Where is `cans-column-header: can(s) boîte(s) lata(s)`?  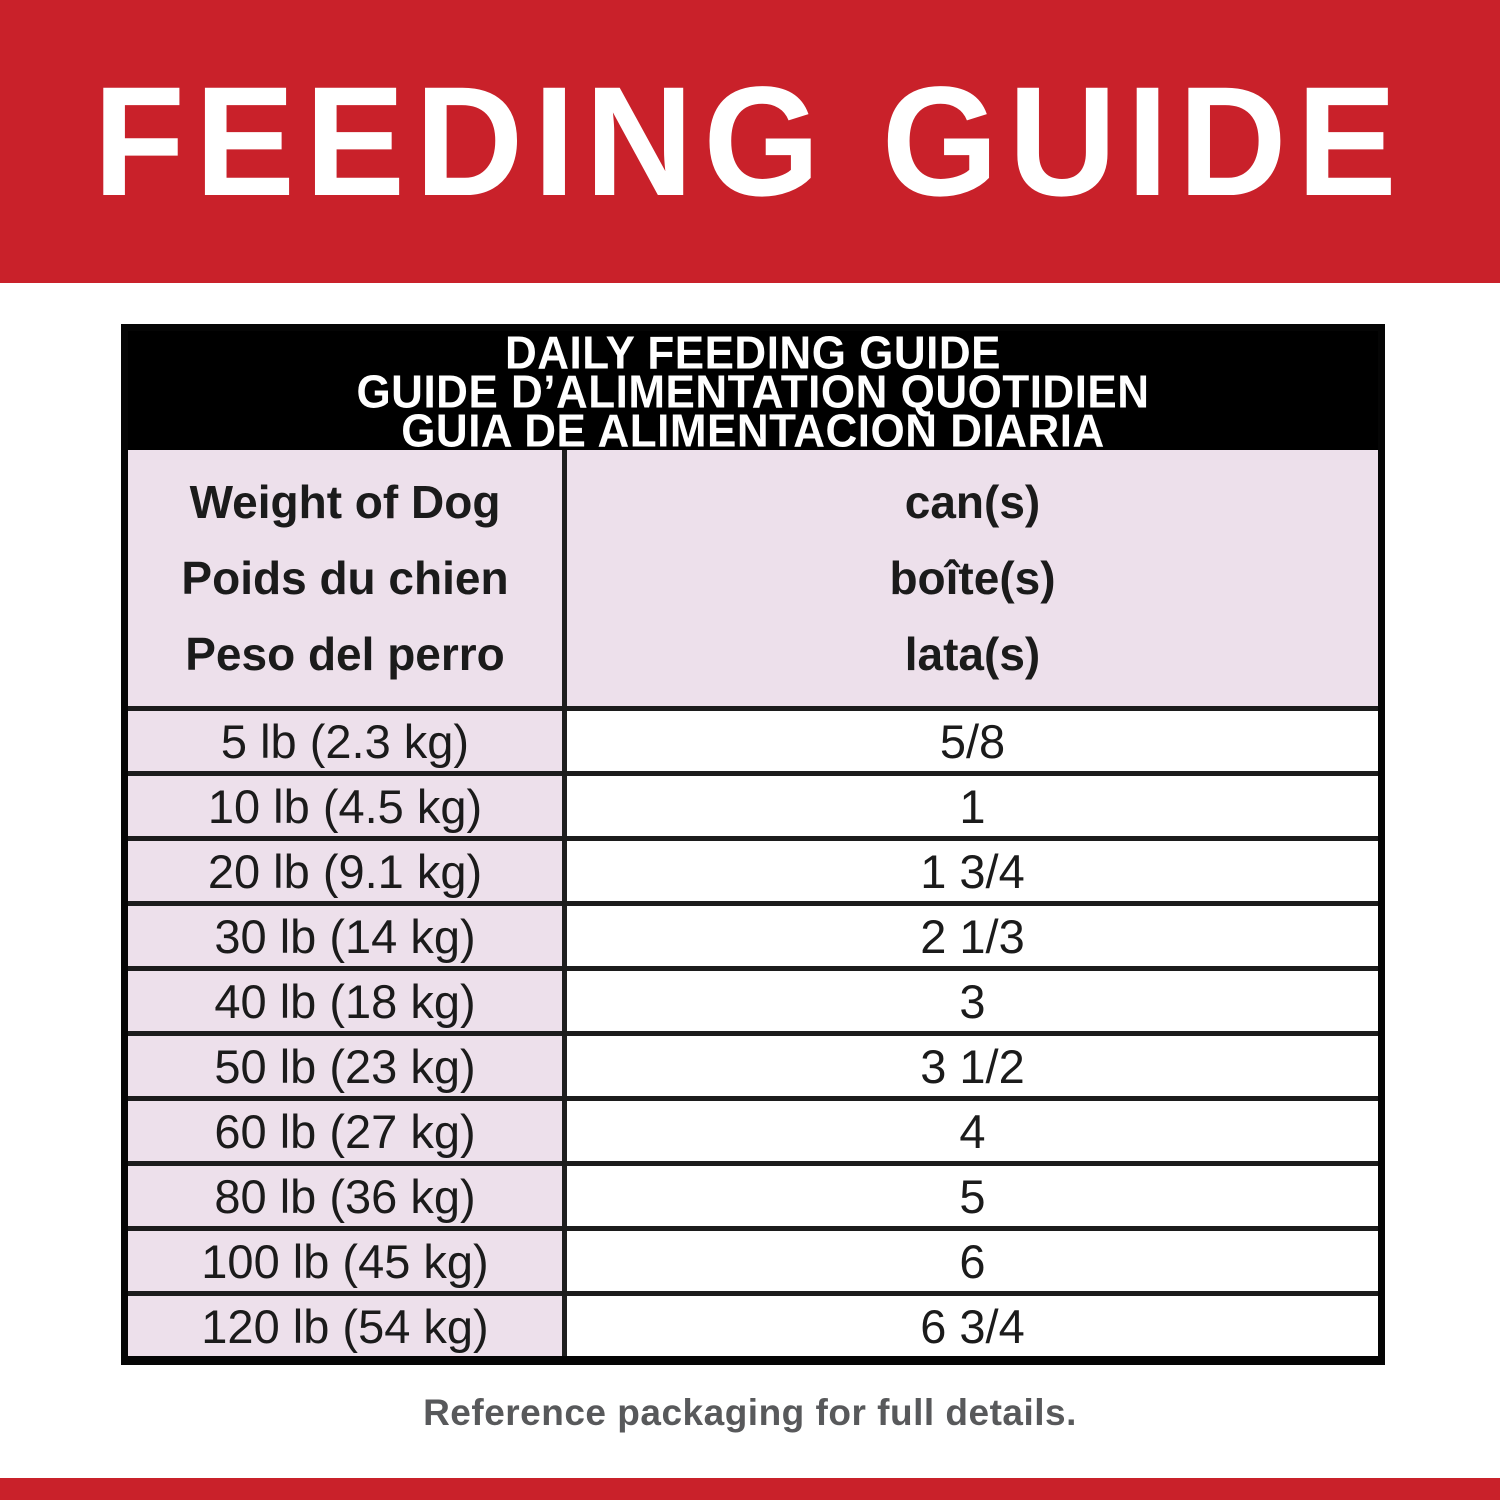
cans-column-header: can(s) boîte(s) lata(s) is located at coordinates (972, 578).